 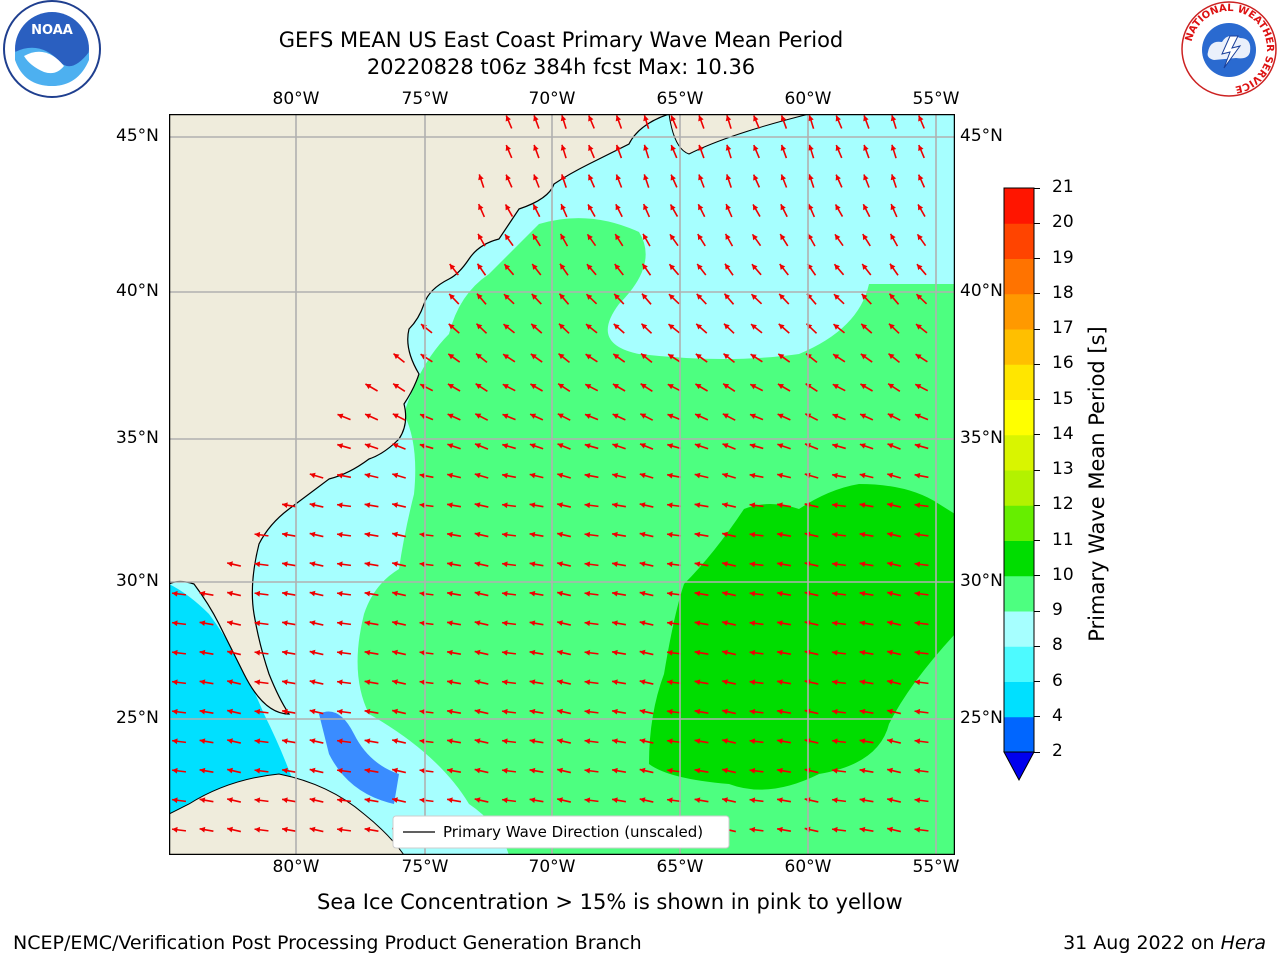 I want to click on noaa-logo: NOAA, so click(x=52, y=49).